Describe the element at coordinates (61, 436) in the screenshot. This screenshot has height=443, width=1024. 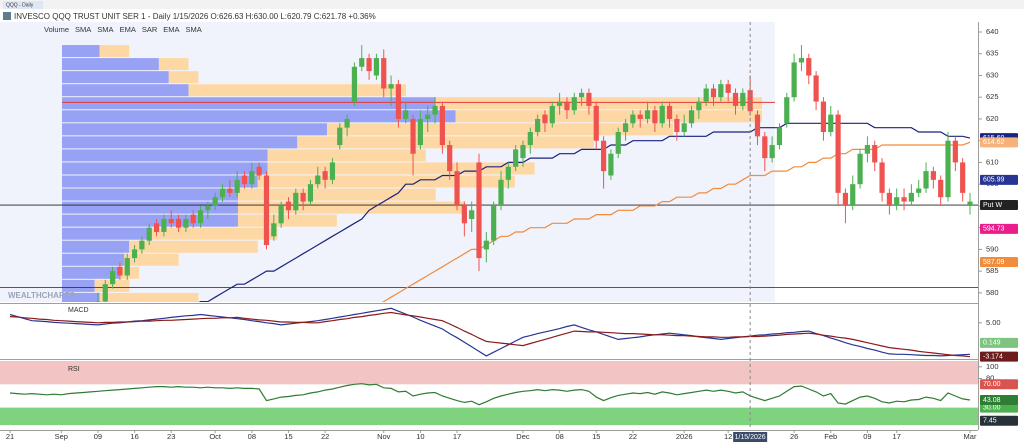
I see `x-tick-label: Sep` at that location.